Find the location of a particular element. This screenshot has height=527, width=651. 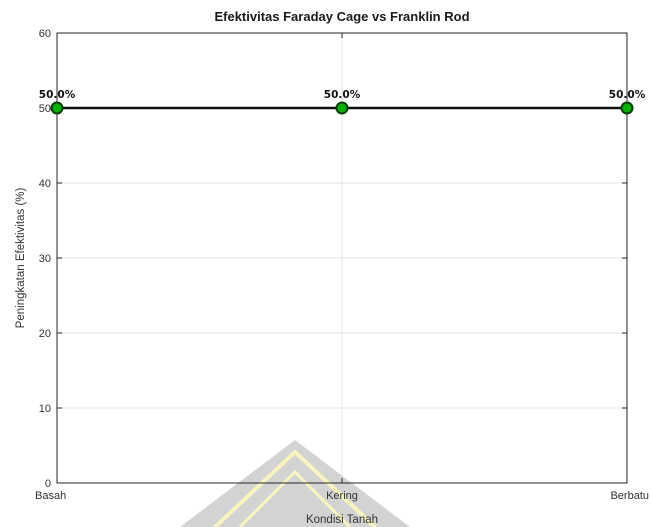

y-tick-label: 60 is located at coordinates (45, 34).